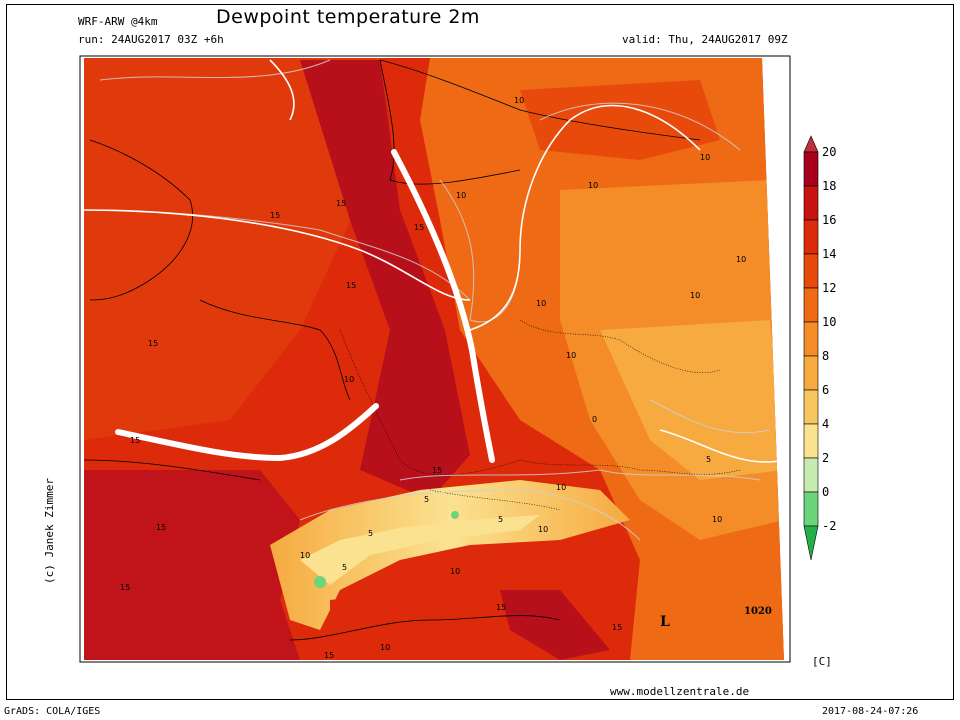  Describe the element at coordinates (540, 415) in the screenshot. I see `country-borders` at that location.